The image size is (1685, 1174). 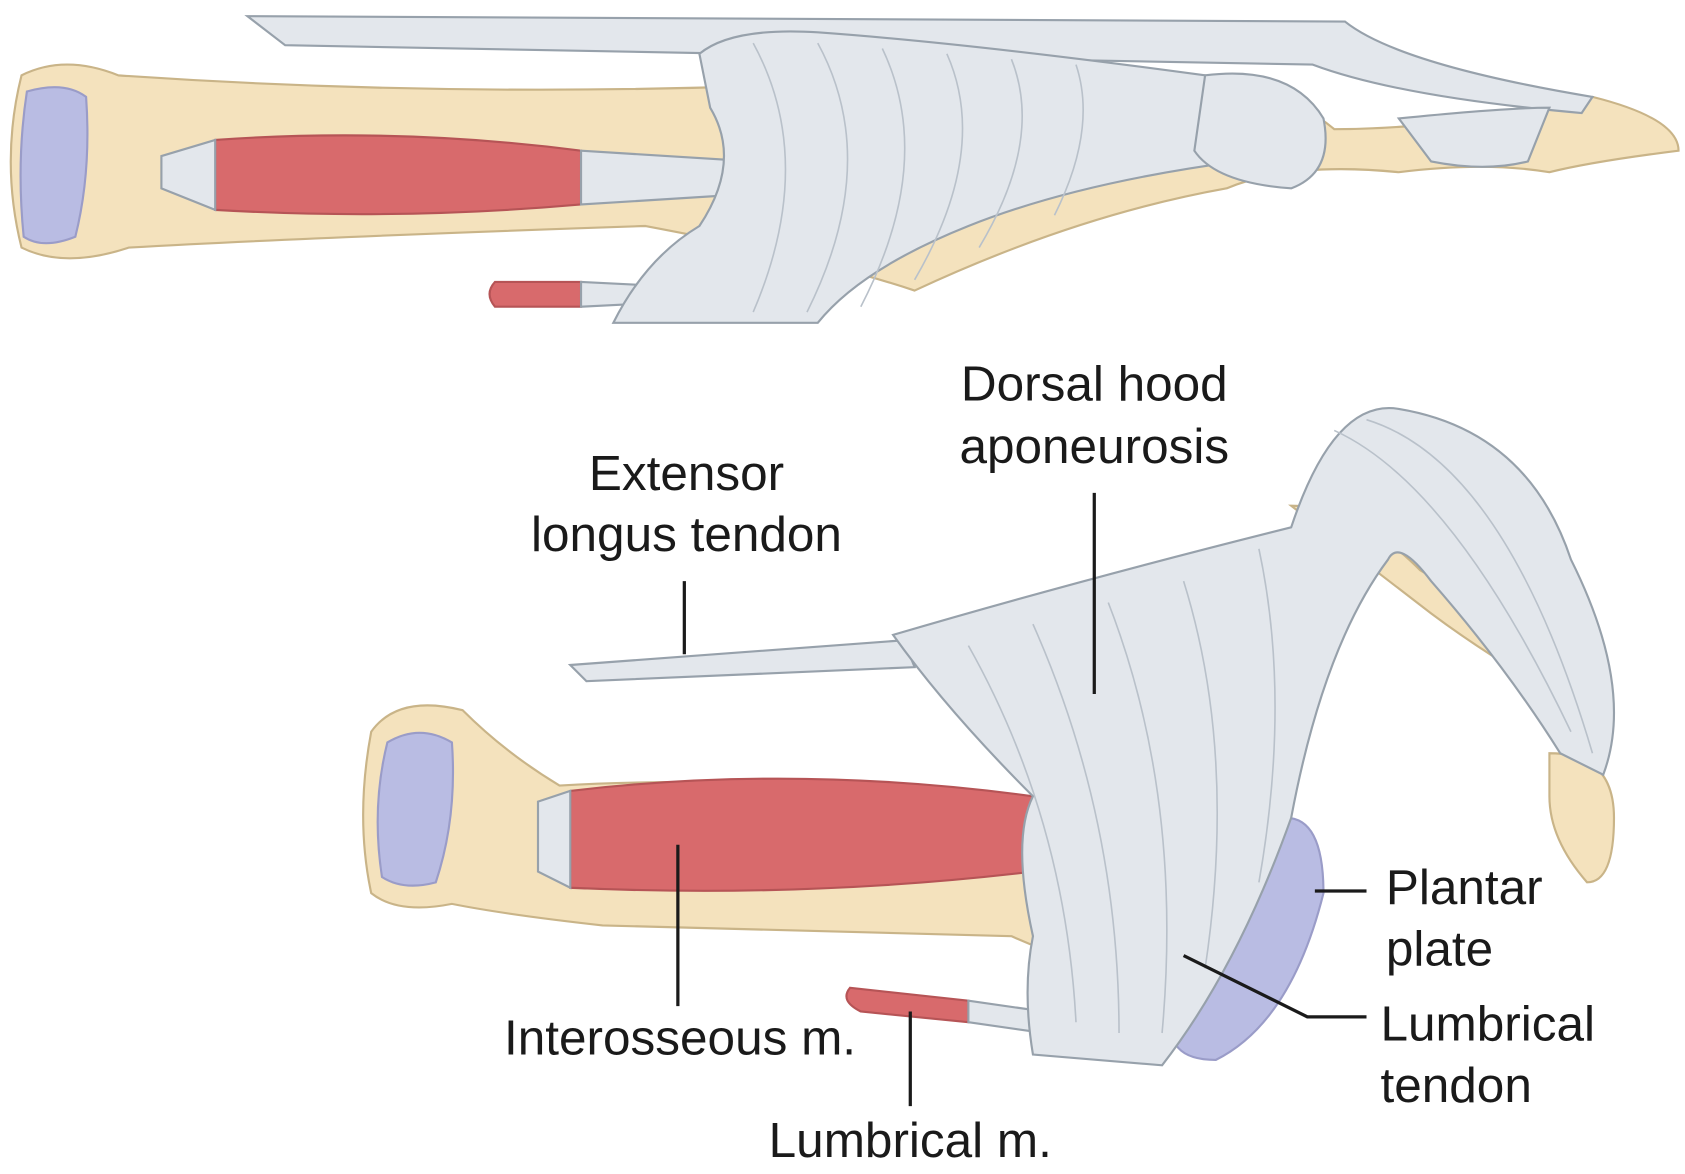 What do you see at coordinates (1464, 887) in the screenshot?
I see `label: Plantar` at bounding box center [1464, 887].